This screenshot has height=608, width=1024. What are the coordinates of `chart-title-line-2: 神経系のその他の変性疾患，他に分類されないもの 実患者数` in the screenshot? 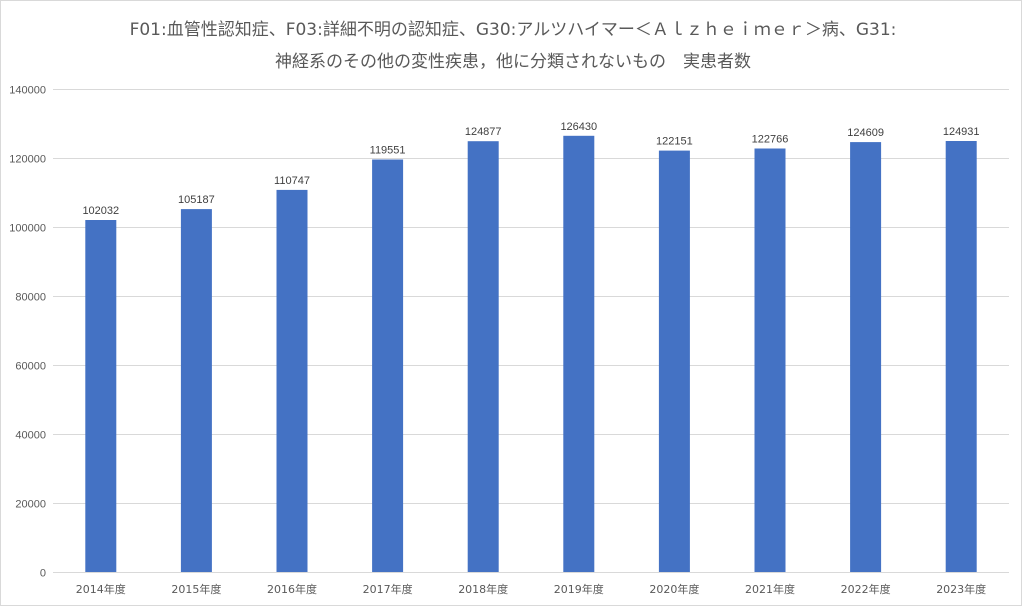 It's located at (513, 62).